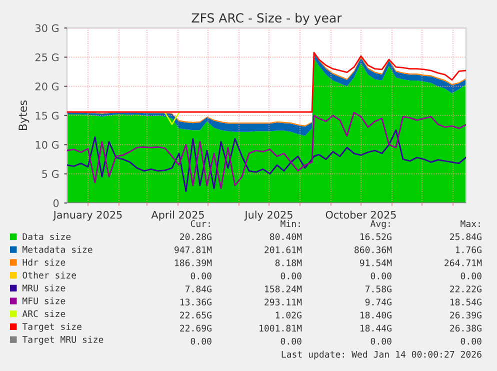 The height and width of the screenshot is (371, 497). Describe the element at coordinates (196, 236) in the screenshot. I see `text: 20.28G` at that location.